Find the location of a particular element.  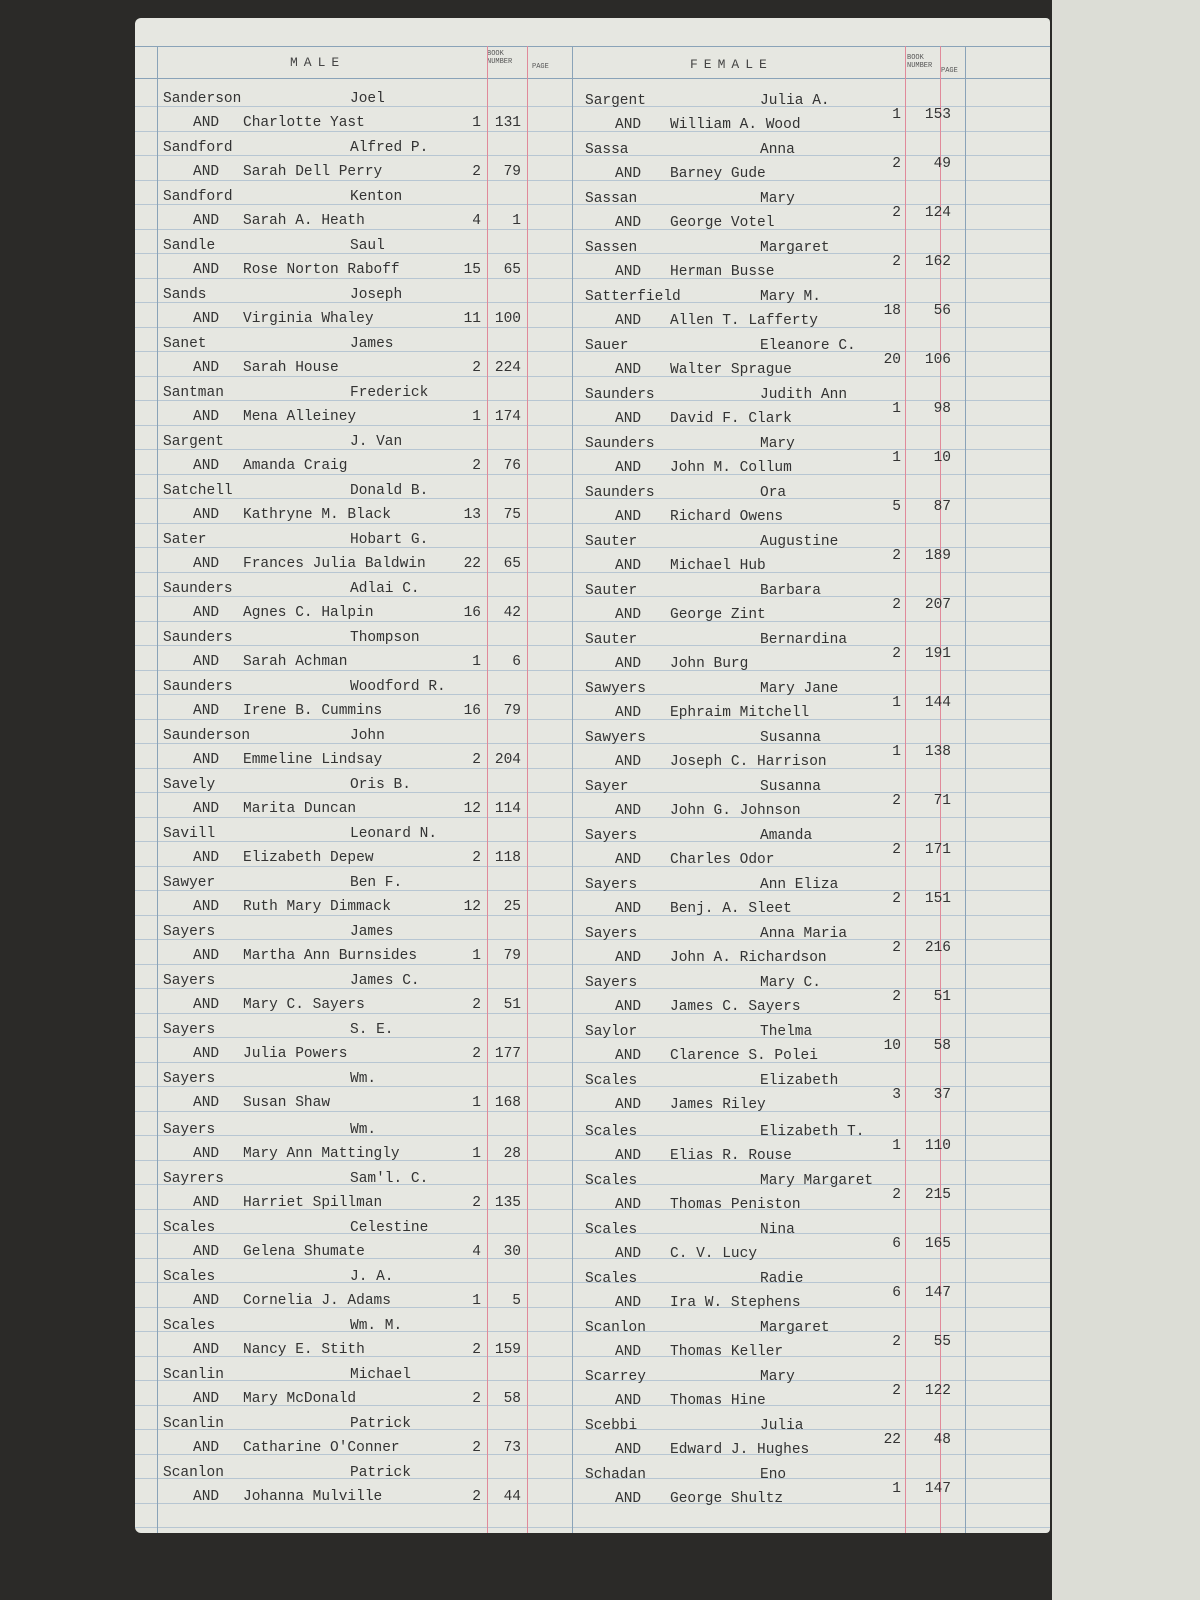

spouse-name: George Shultz is located at coordinates (727, 1499).